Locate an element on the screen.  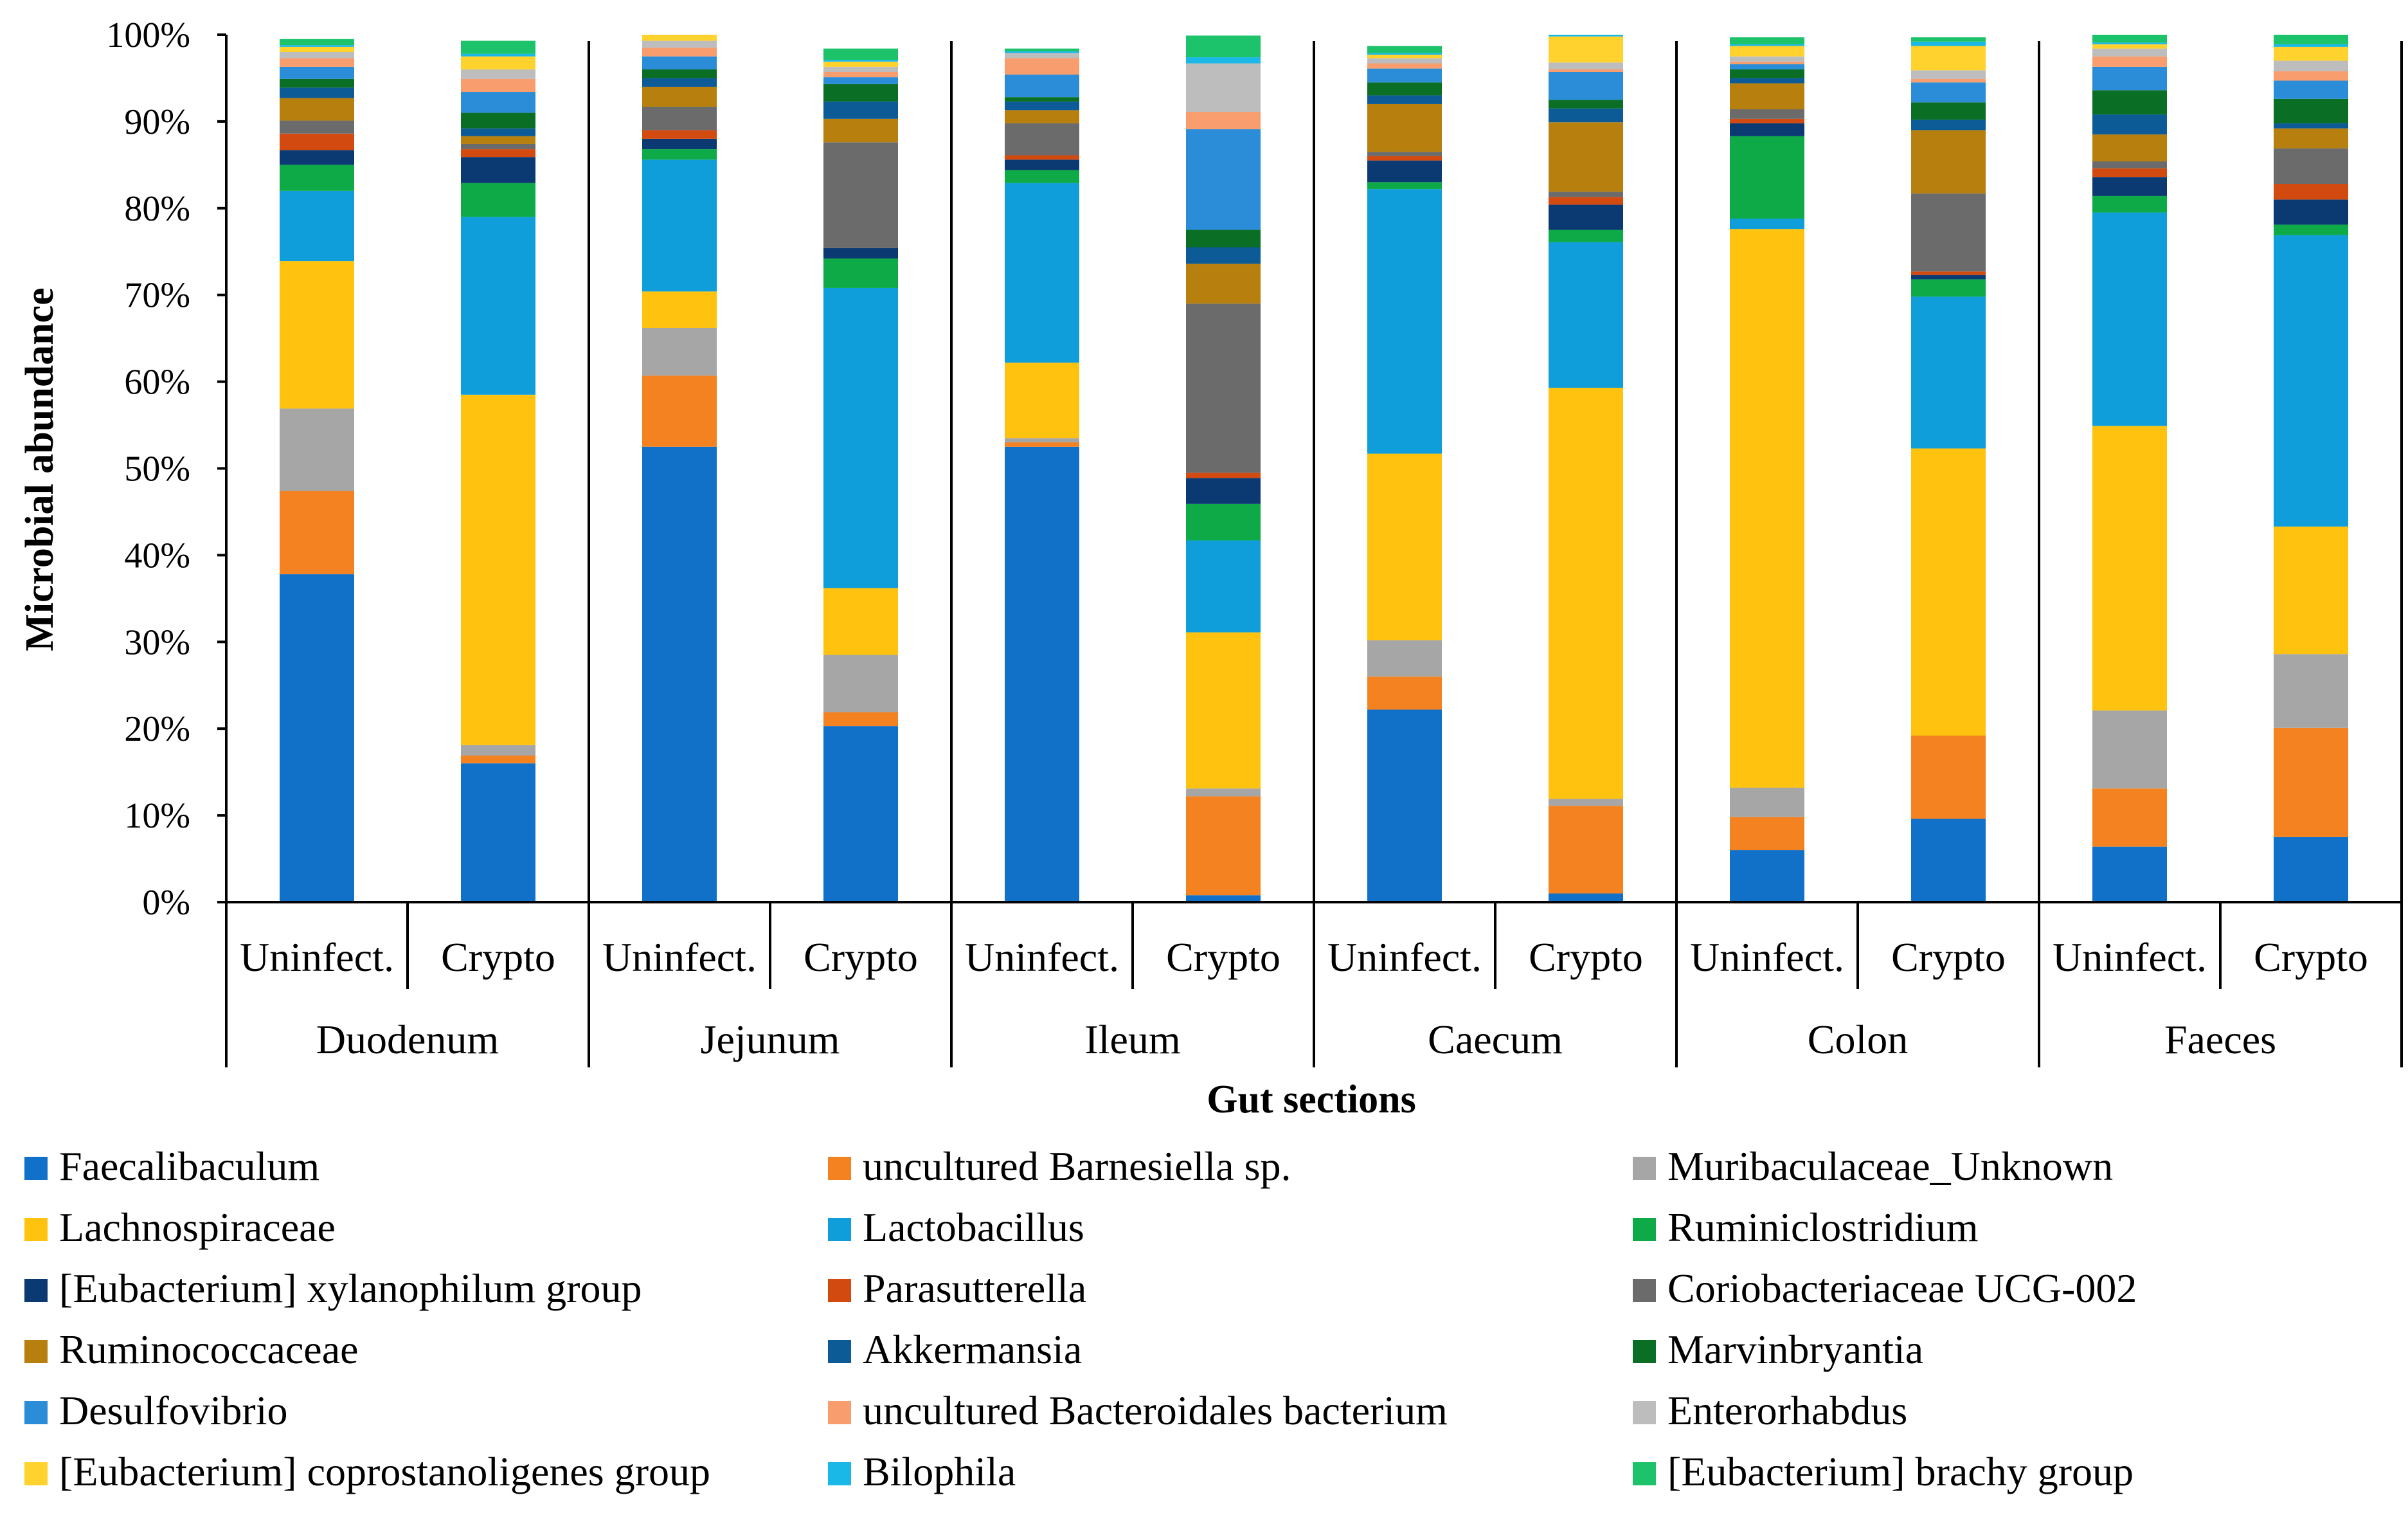
legend-label: Coriobacteriaceae UCG-002 is located at coordinates (1902, 1288).